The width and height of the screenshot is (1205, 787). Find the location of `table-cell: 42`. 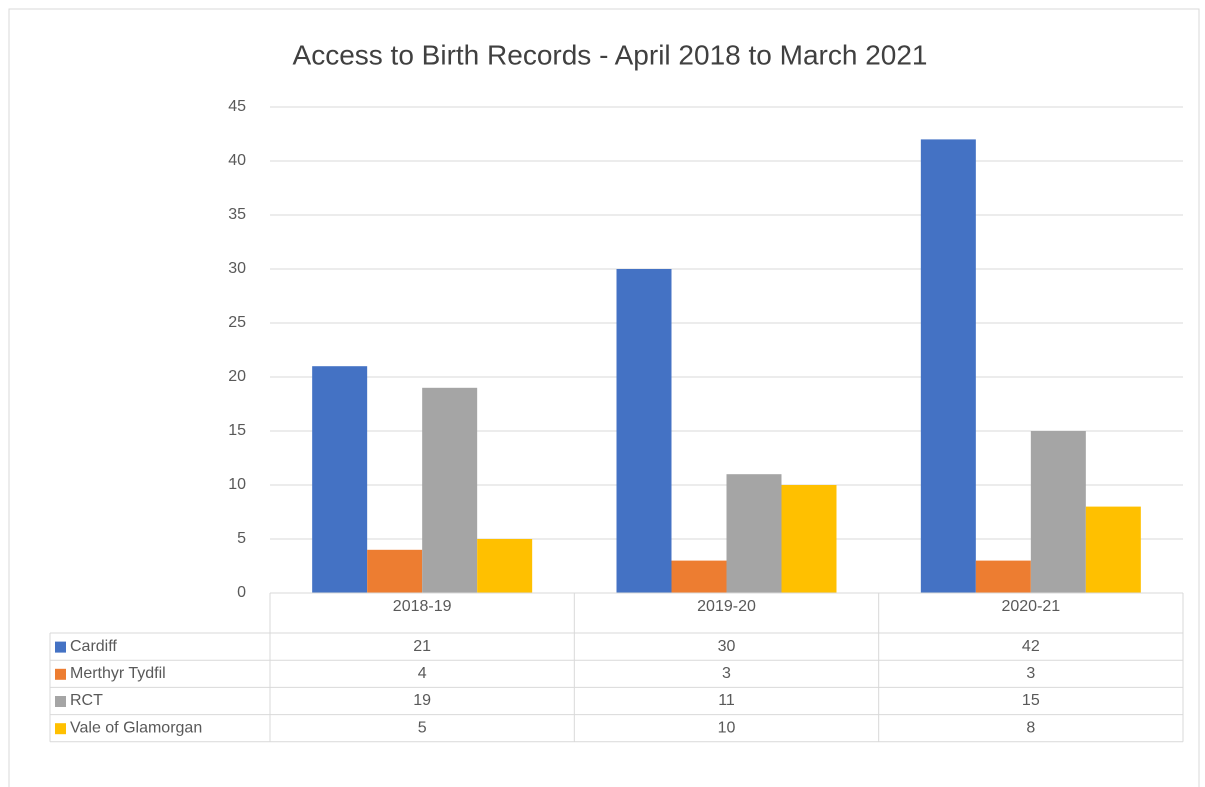

table-cell: 42 is located at coordinates (1031, 646).